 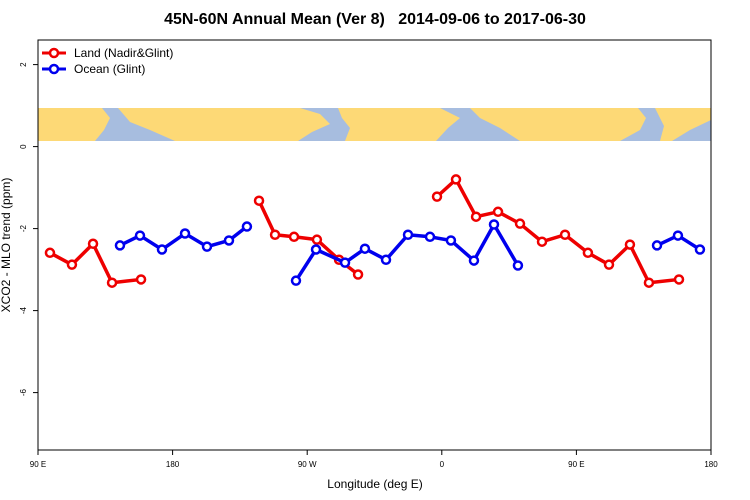 What do you see at coordinates (109, 69) in the screenshot?
I see `legend-label: Ocean (Glint)` at bounding box center [109, 69].